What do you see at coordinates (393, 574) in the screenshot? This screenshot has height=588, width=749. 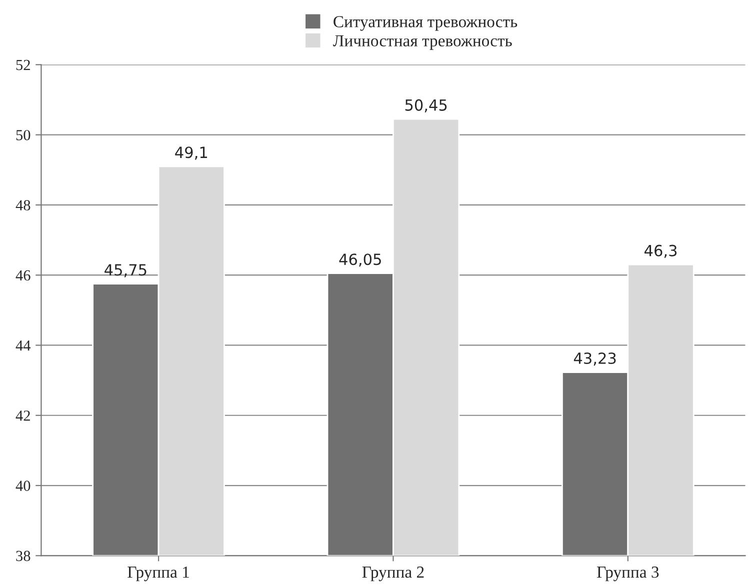 I see `x-tick-label: Группа 2` at bounding box center [393, 574].